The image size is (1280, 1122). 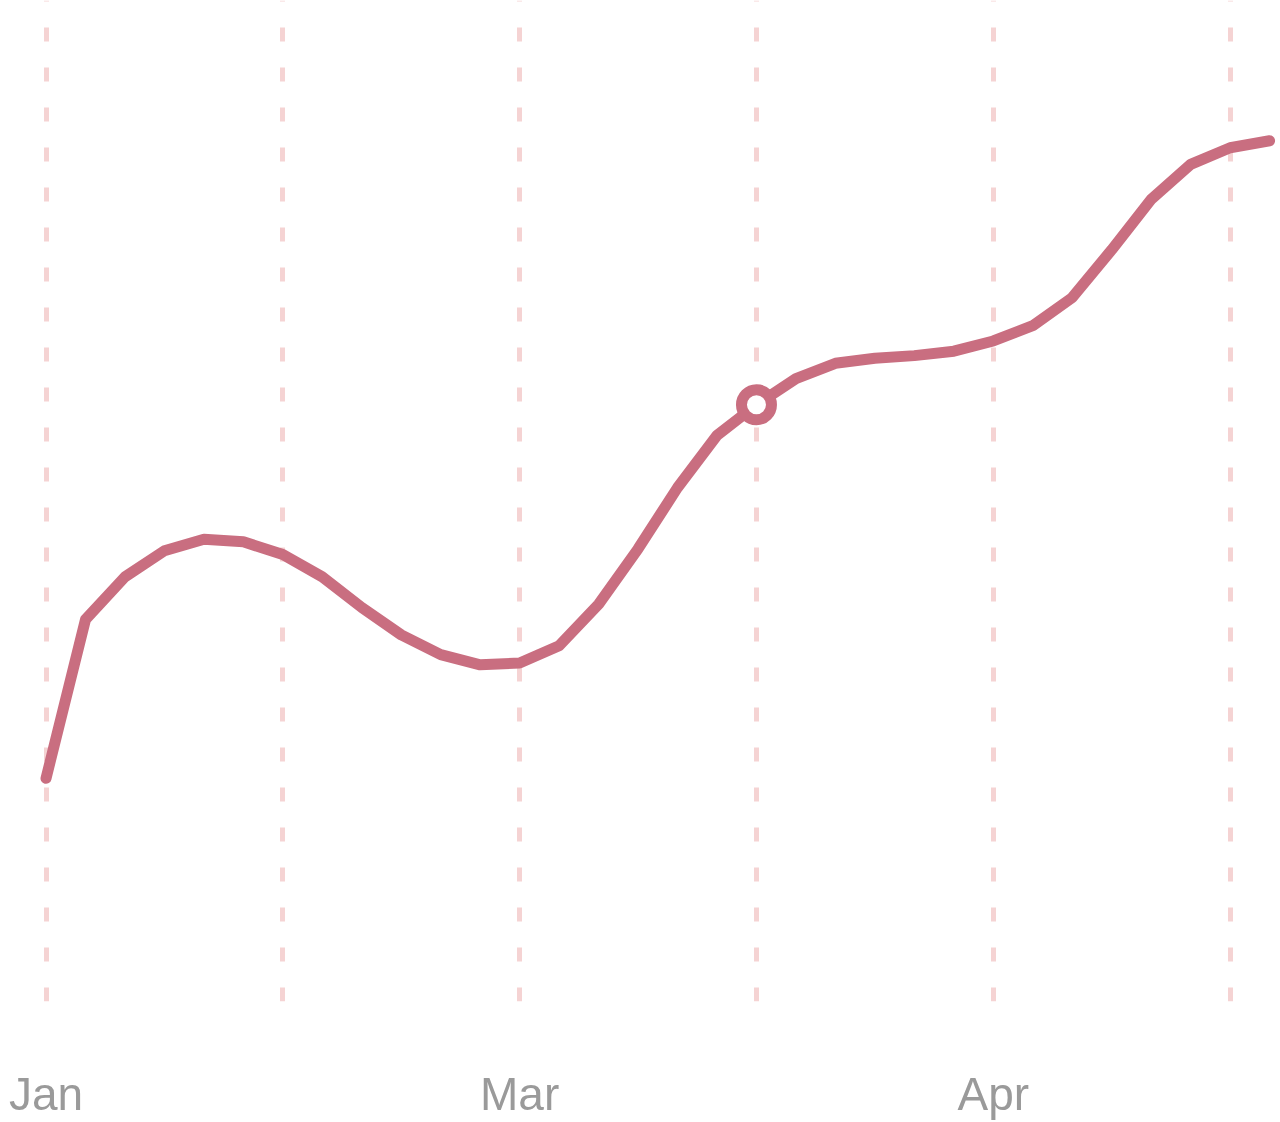 I want to click on x-tick-label: Jan, so click(x=46, y=1093).